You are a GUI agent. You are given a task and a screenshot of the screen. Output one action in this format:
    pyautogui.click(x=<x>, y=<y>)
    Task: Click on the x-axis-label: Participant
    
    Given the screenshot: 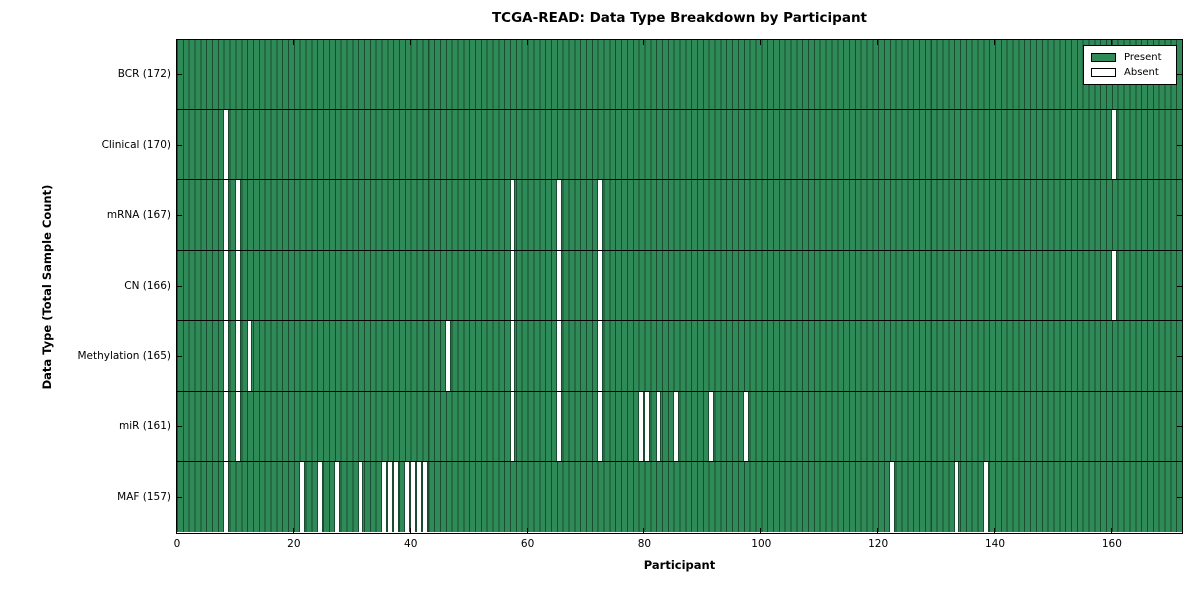 What is the action you would take?
    pyautogui.click(x=679, y=565)
    